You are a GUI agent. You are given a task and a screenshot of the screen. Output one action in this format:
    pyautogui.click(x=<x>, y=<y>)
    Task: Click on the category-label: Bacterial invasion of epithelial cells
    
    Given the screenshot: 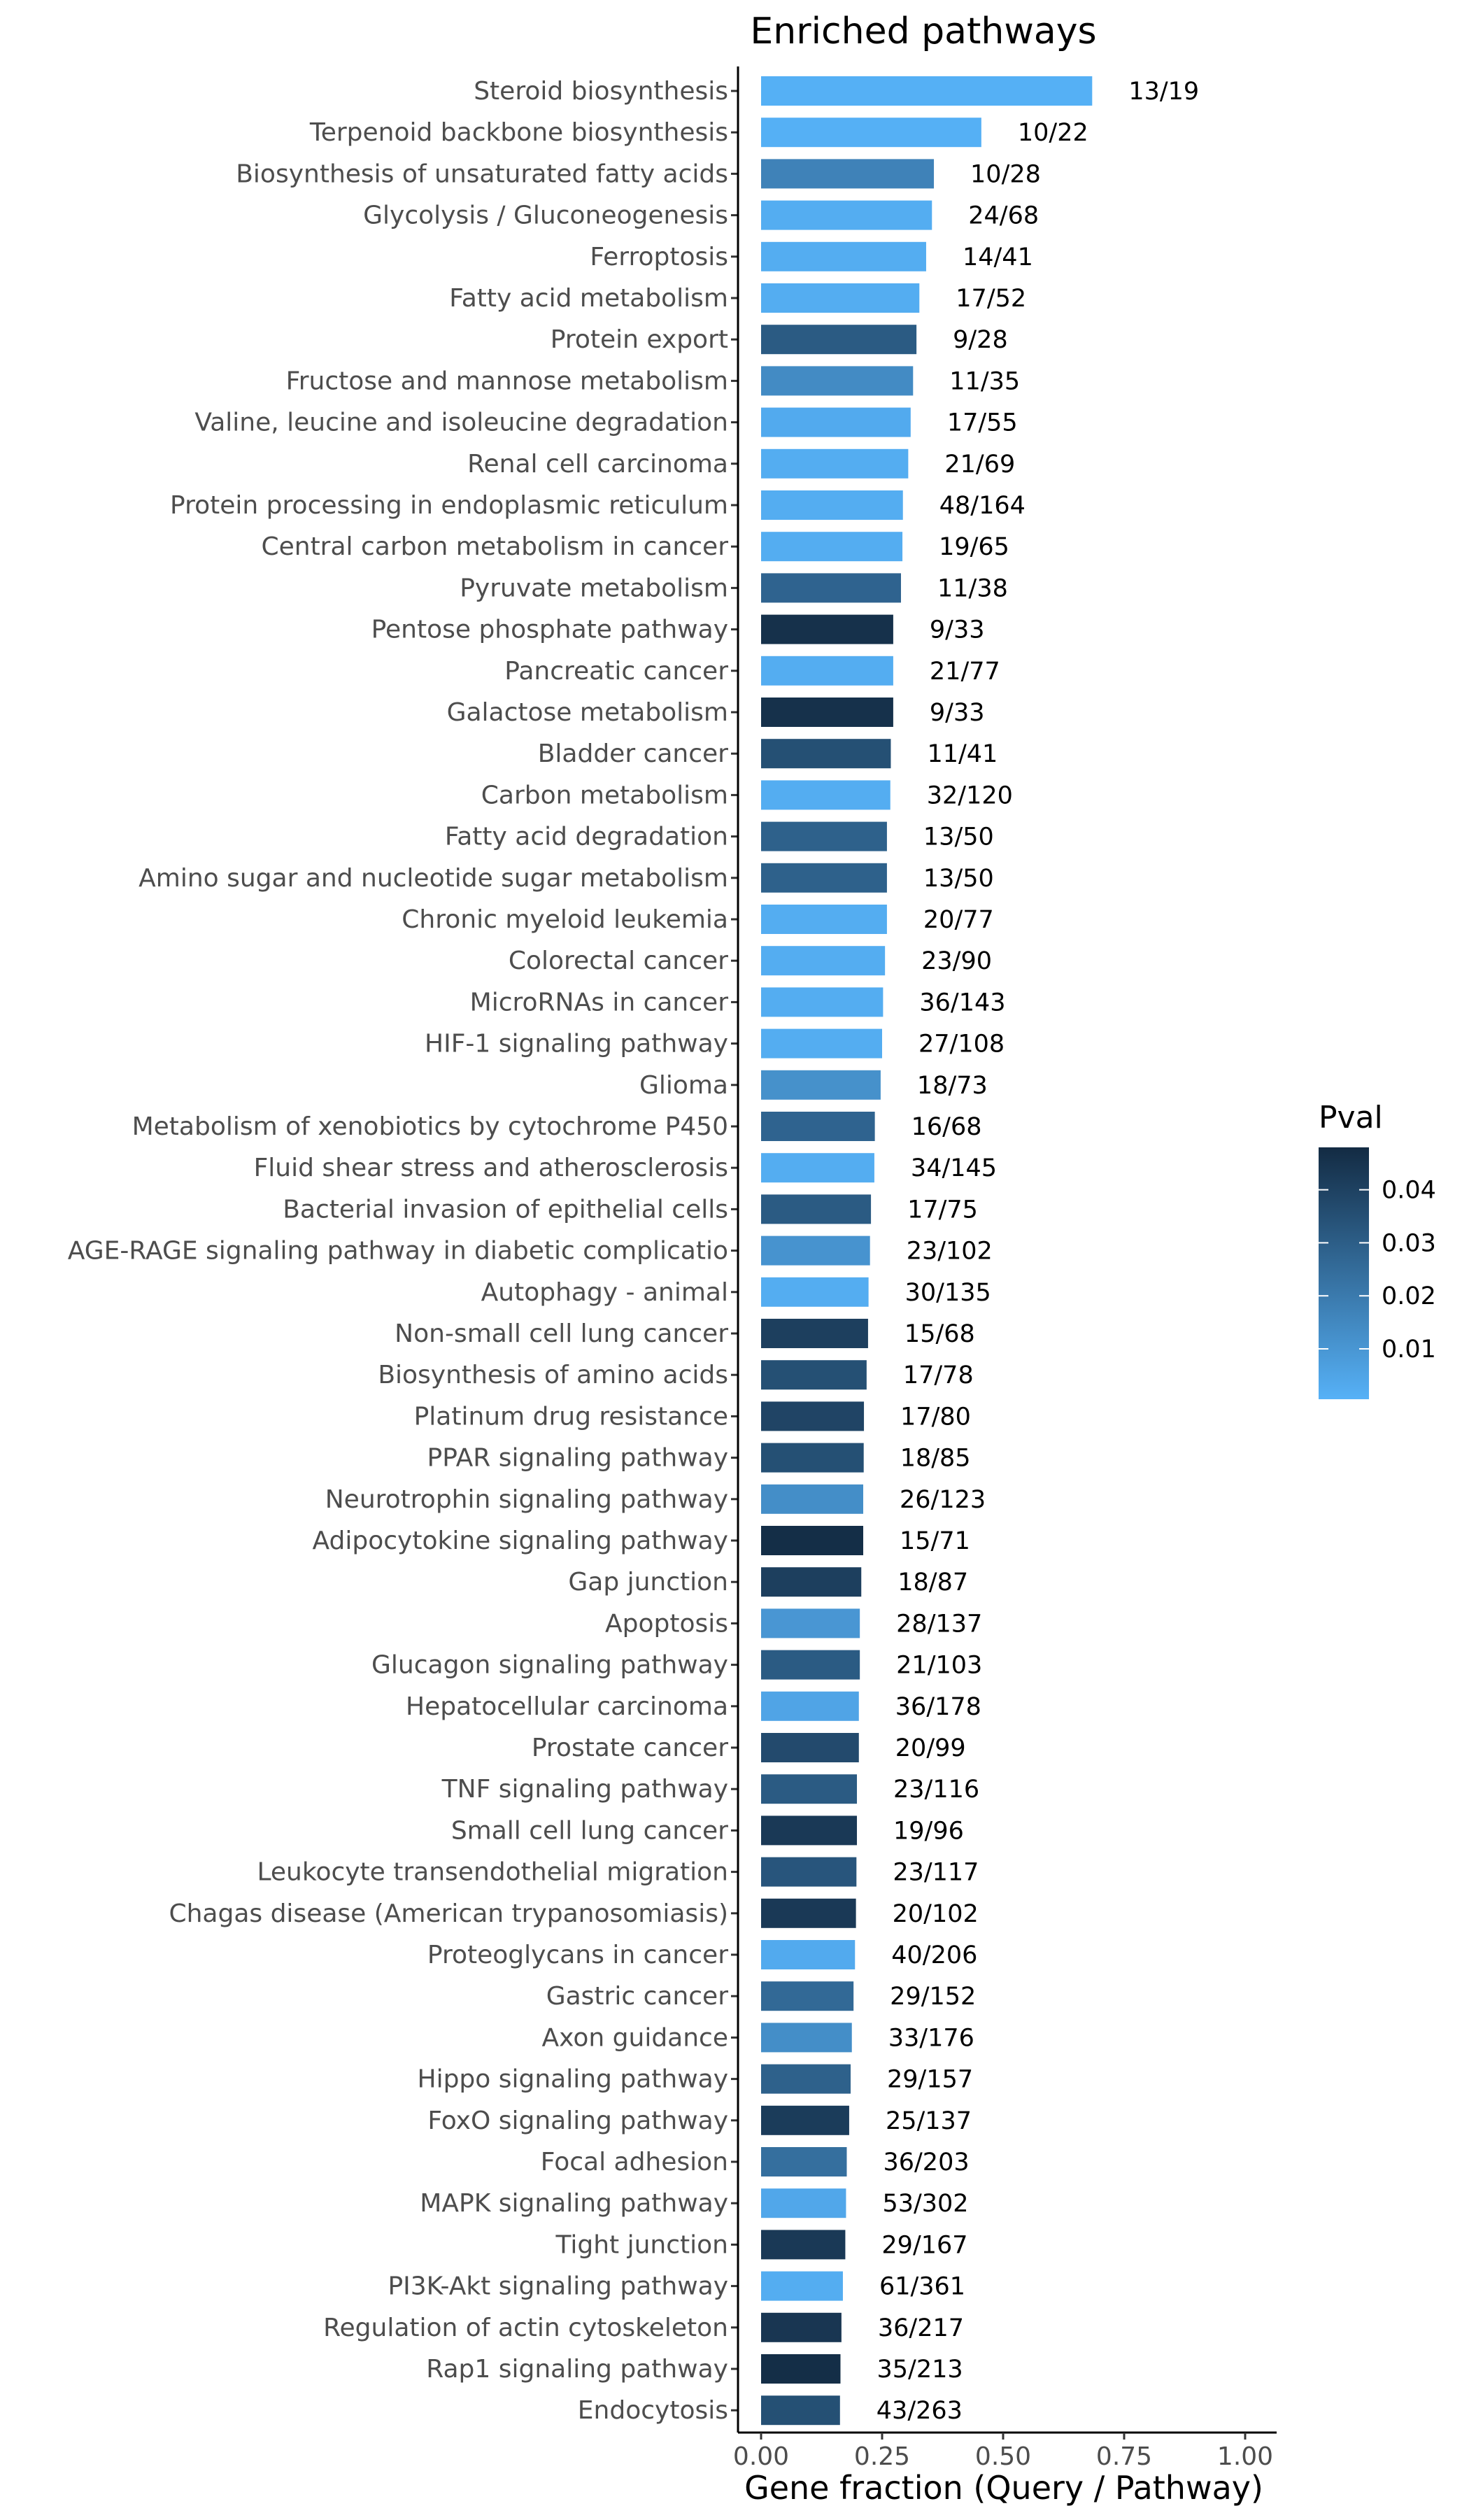 What is the action you would take?
    pyautogui.click(x=506, y=1209)
    